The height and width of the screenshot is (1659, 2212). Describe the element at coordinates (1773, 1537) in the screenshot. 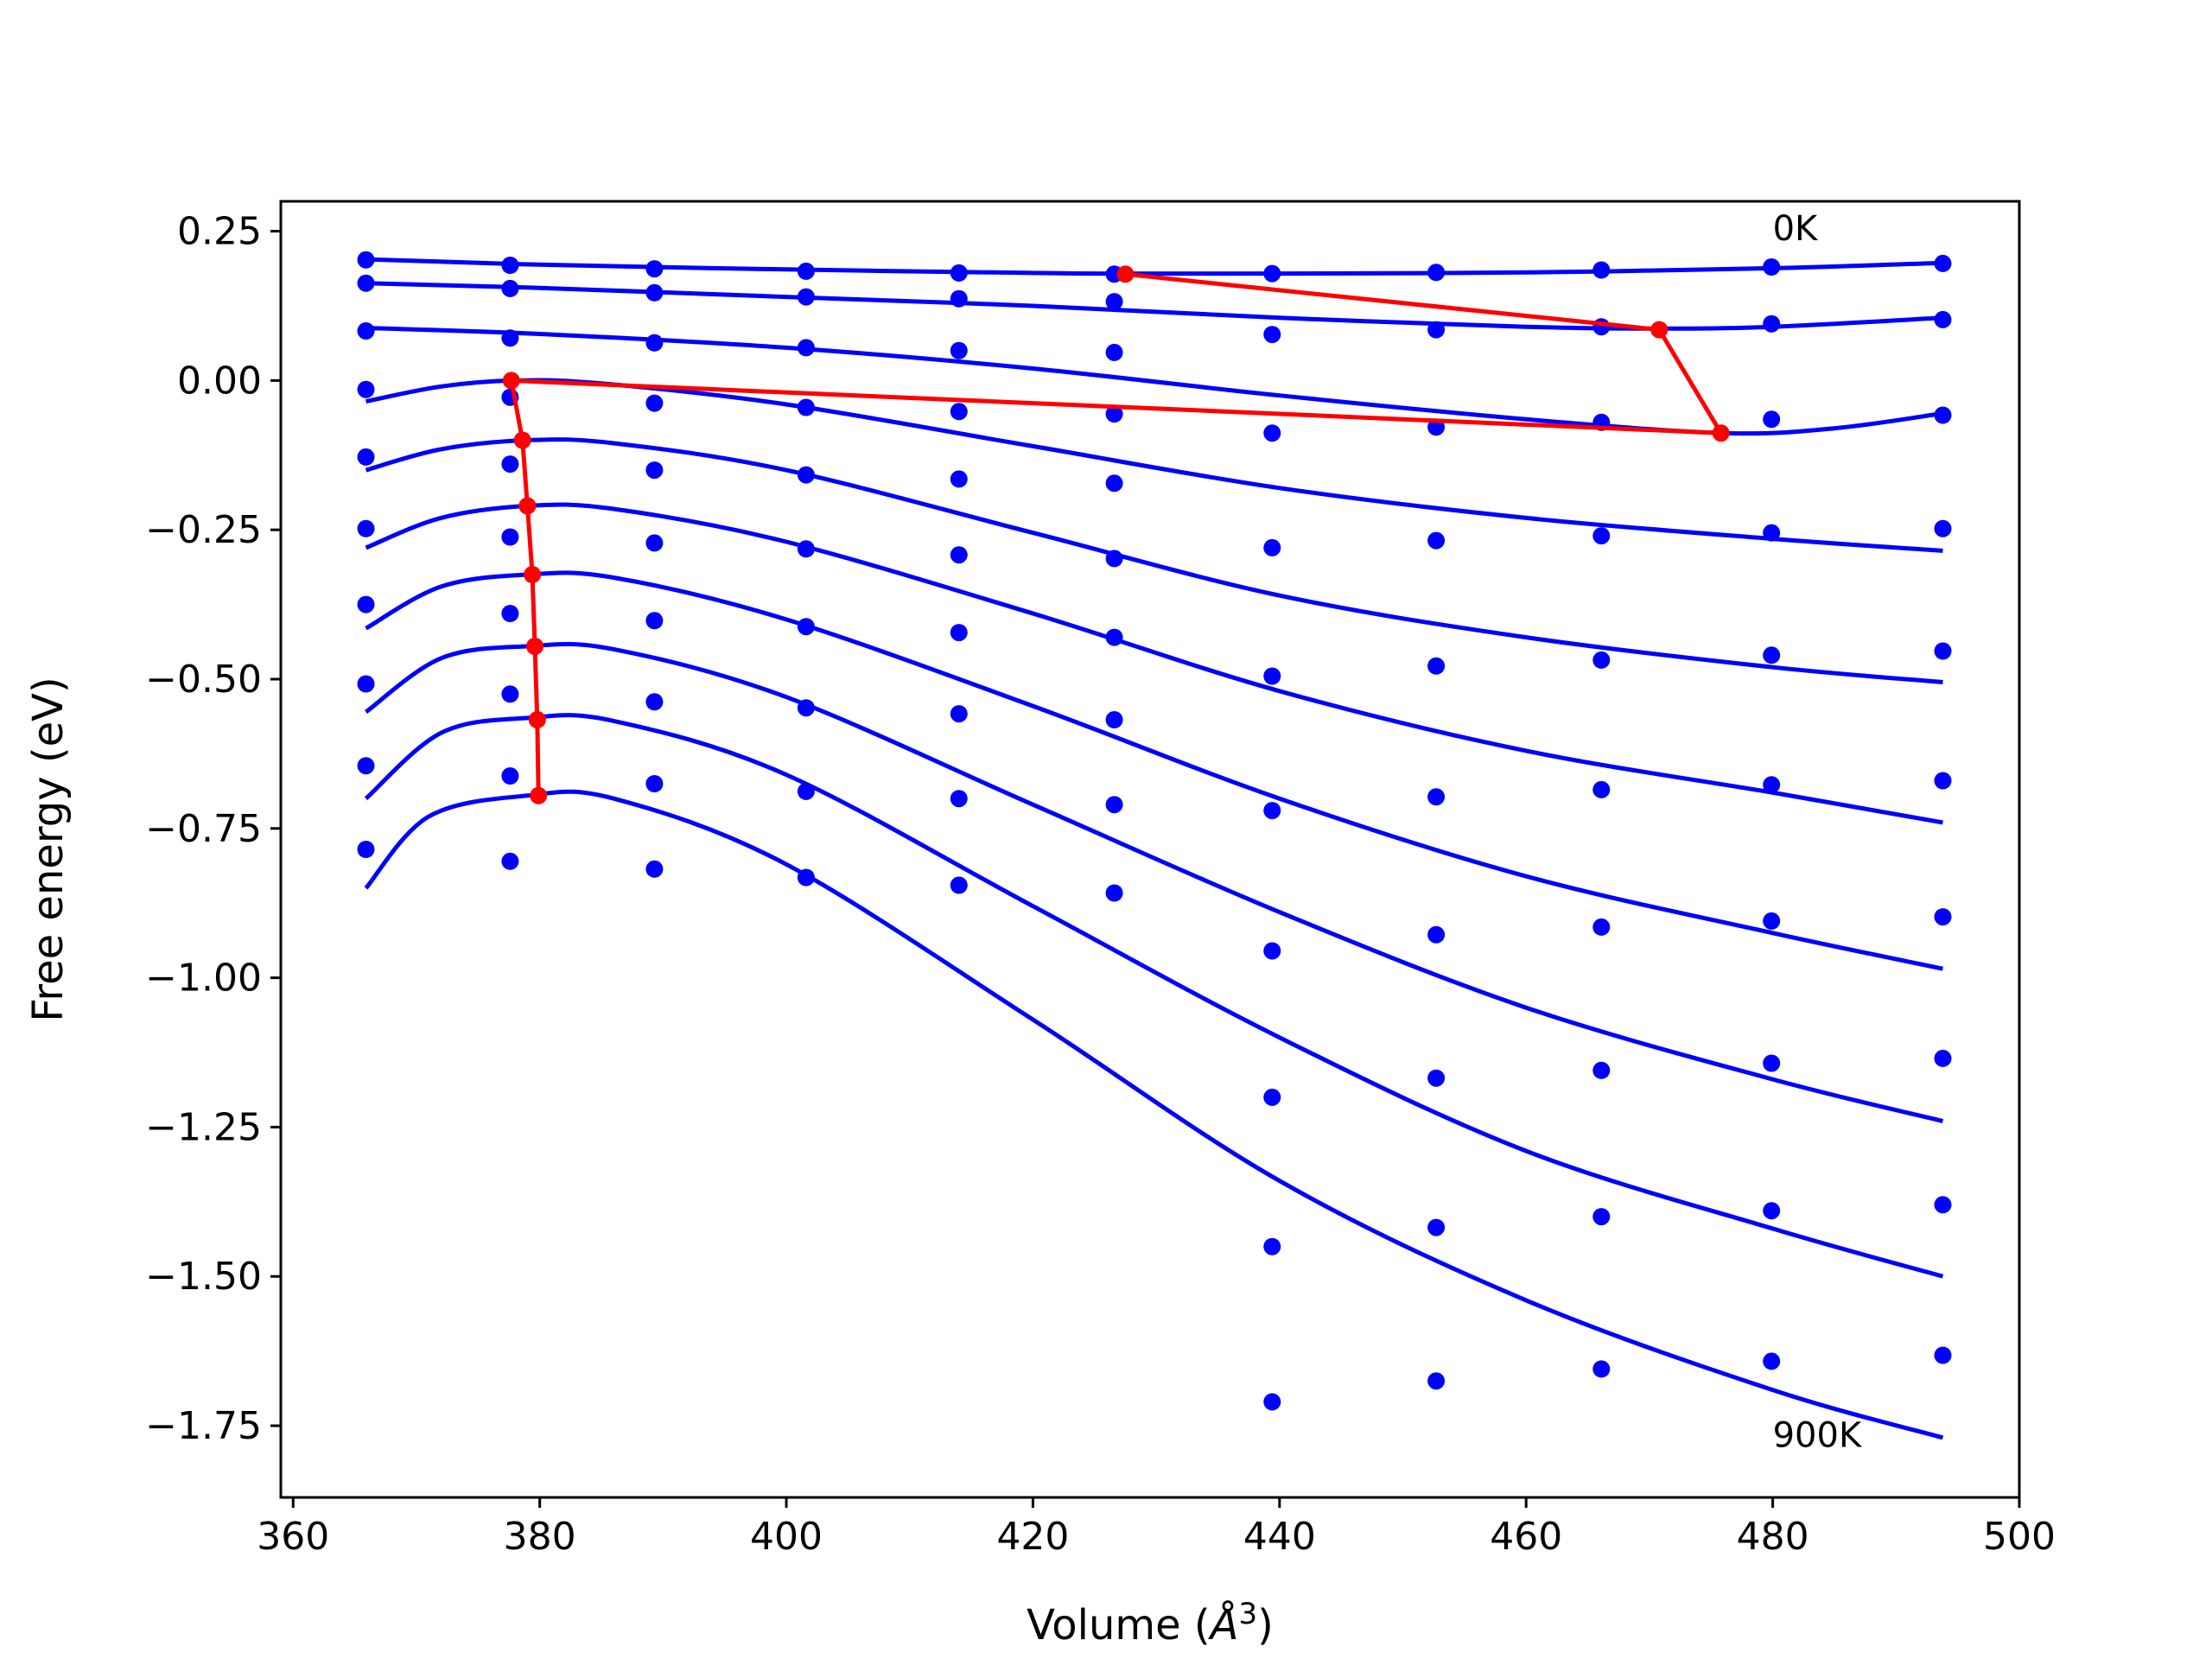

I see `x-tick-label: 480` at that location.